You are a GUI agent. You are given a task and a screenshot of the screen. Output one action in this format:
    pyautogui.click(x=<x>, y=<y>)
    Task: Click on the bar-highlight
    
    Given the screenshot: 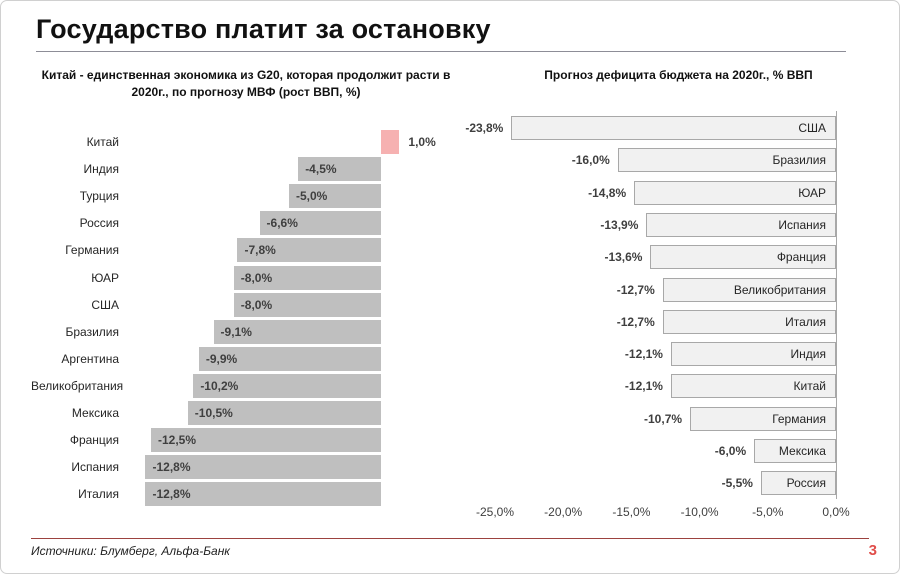 What is the action you would take?
    pyautogui.click(x=390, y=142)
    